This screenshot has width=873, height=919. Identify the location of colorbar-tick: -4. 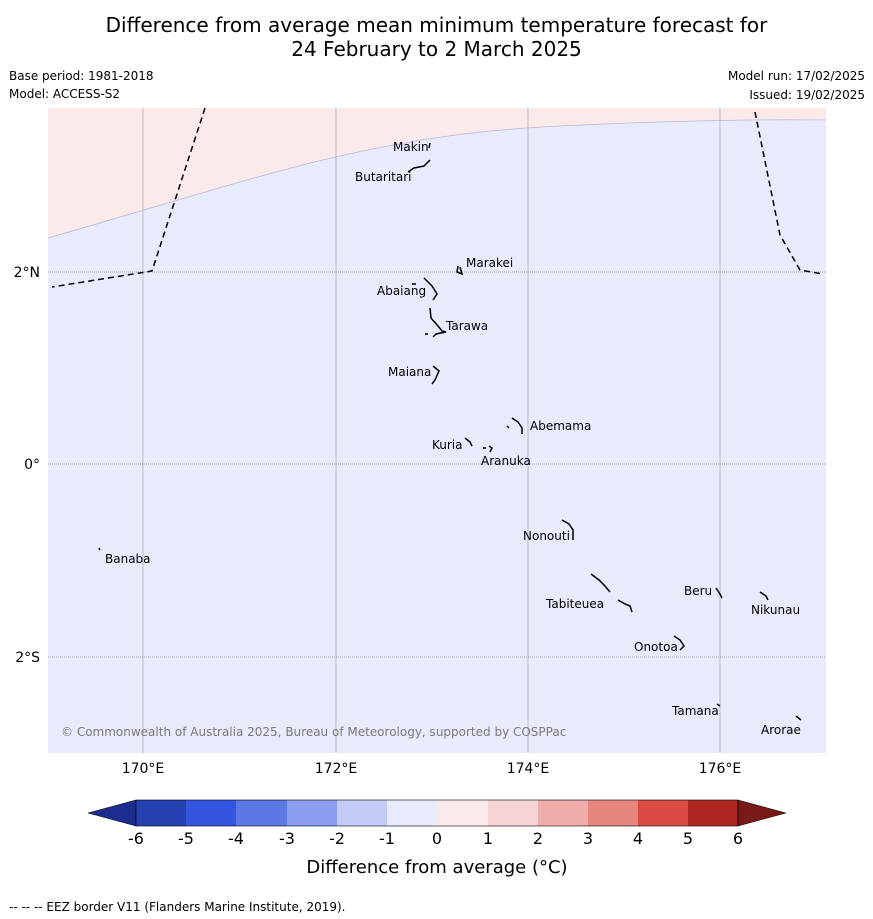
(236, 838).